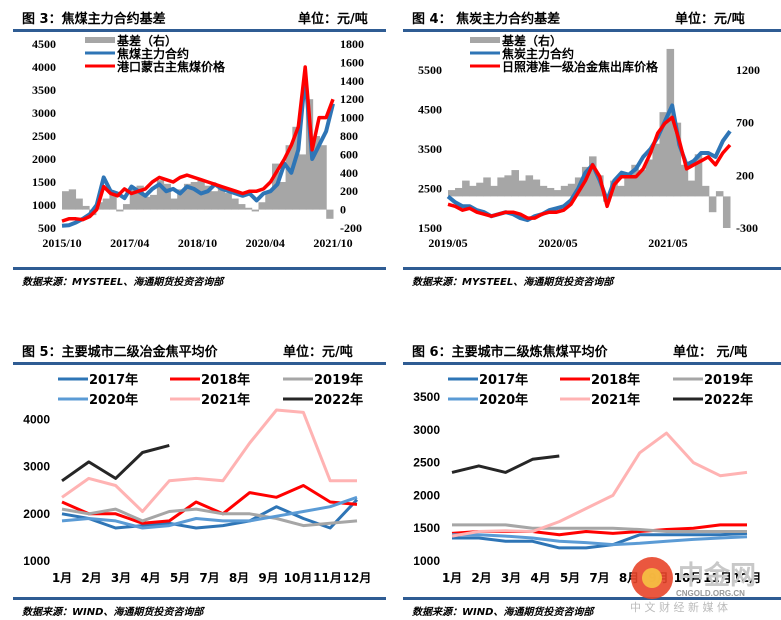 The width and height of the screenshot is (781, 620). Describe the element at coordinates (225, 400) in the screenshot. I see `legend-label: 2021年` at that location.